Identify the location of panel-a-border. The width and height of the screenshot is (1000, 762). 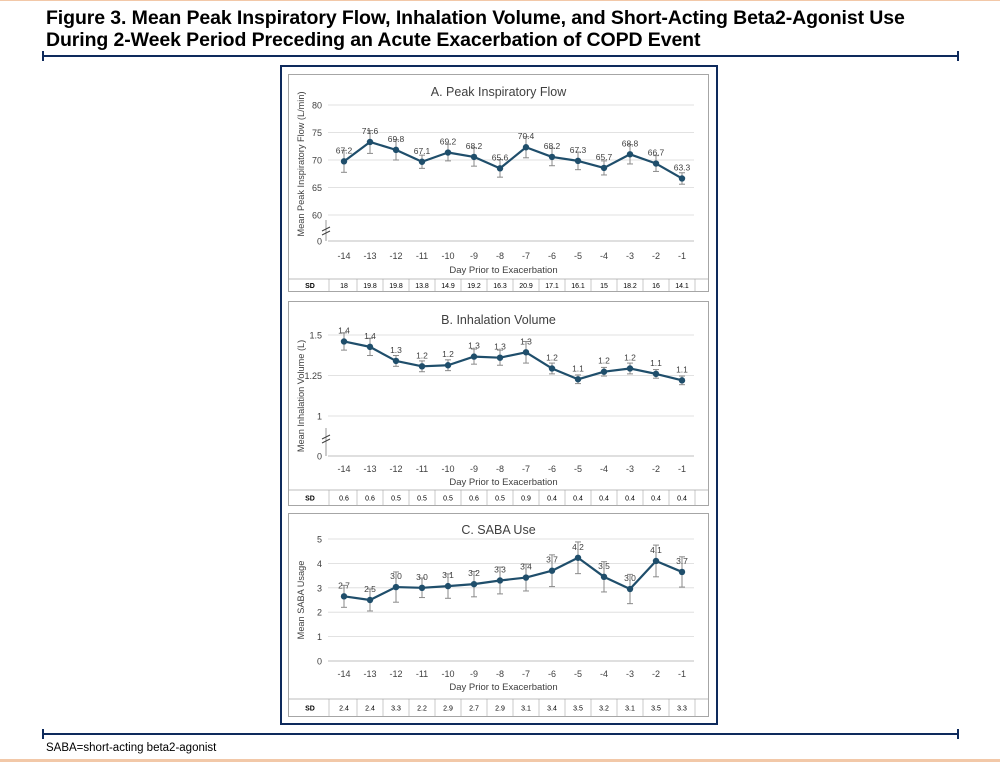
(498, 183).